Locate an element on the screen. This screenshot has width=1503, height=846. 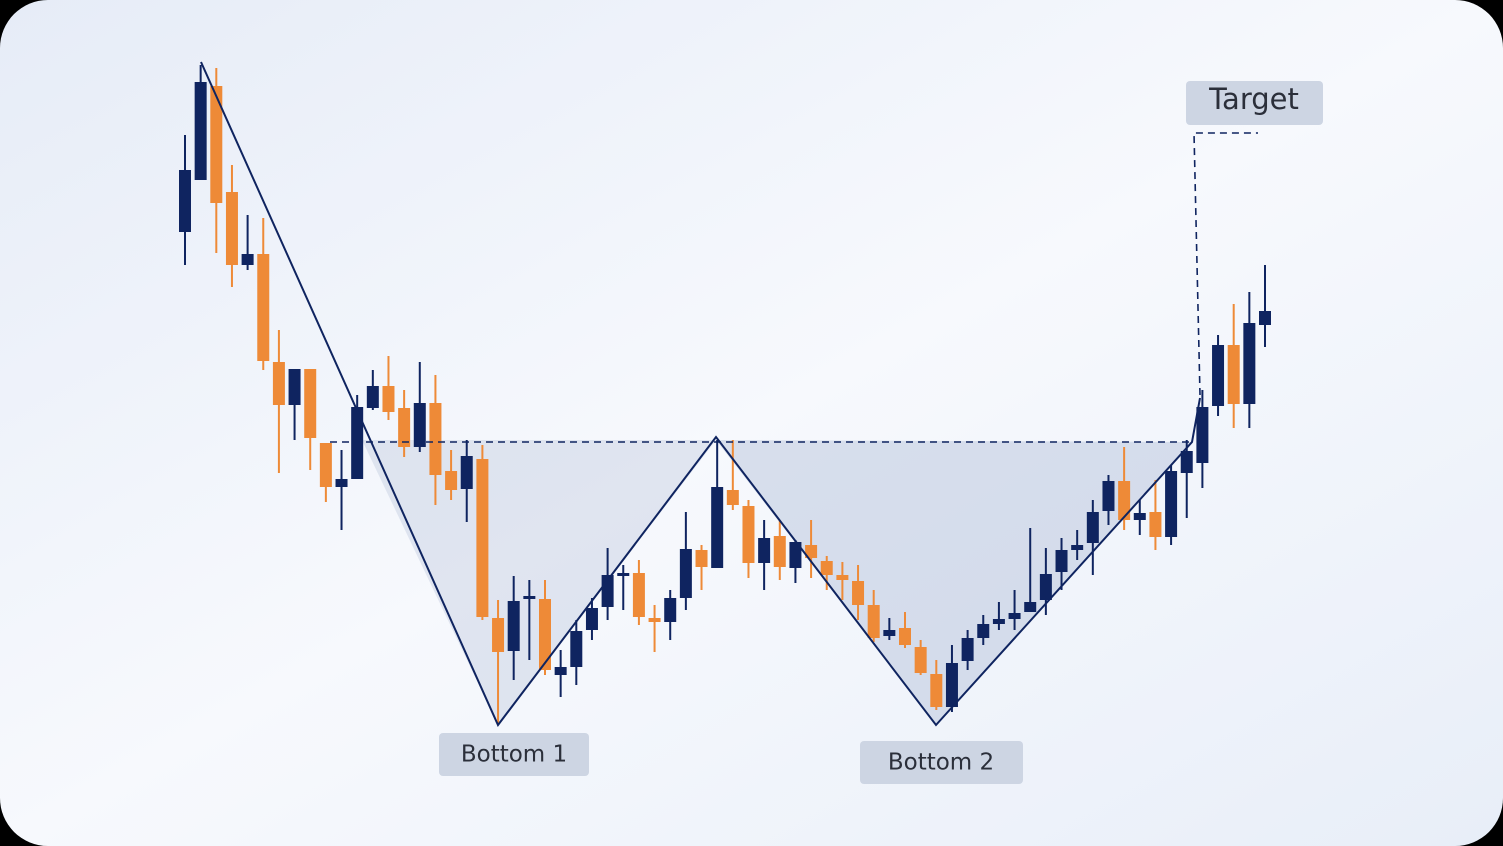
bottom-1-label: Bottom 1 is located at coordinates (514, 755).